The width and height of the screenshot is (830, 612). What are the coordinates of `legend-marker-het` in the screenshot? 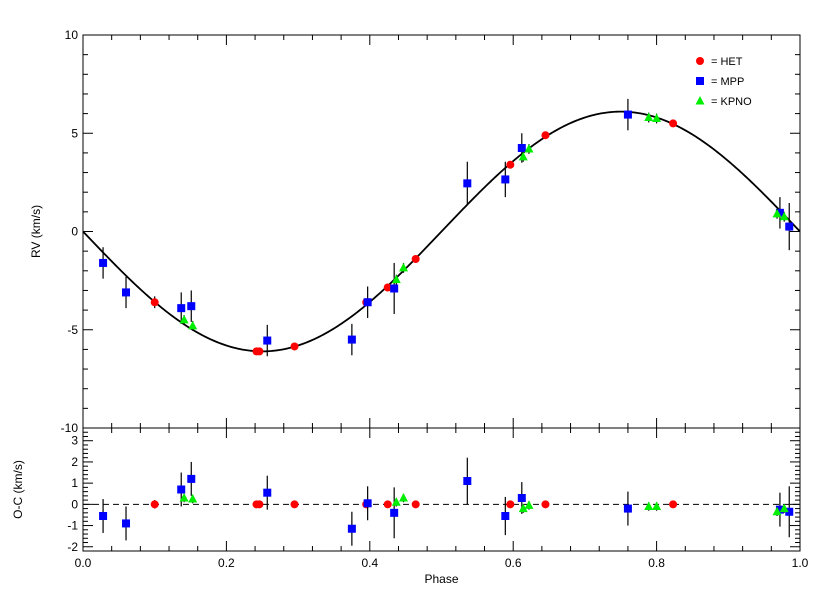 It's located at (700, 61).